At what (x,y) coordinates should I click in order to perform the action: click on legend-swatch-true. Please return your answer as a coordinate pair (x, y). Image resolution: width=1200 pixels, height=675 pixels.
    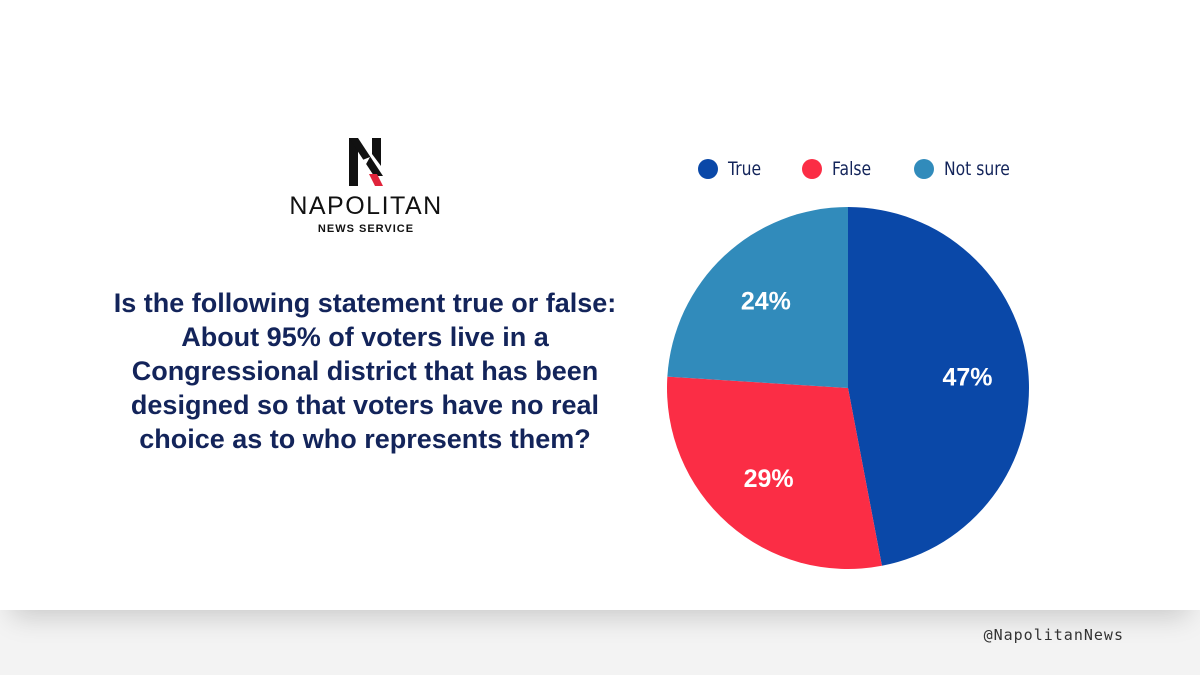
    Looking at the image, I should click on (708, 169).